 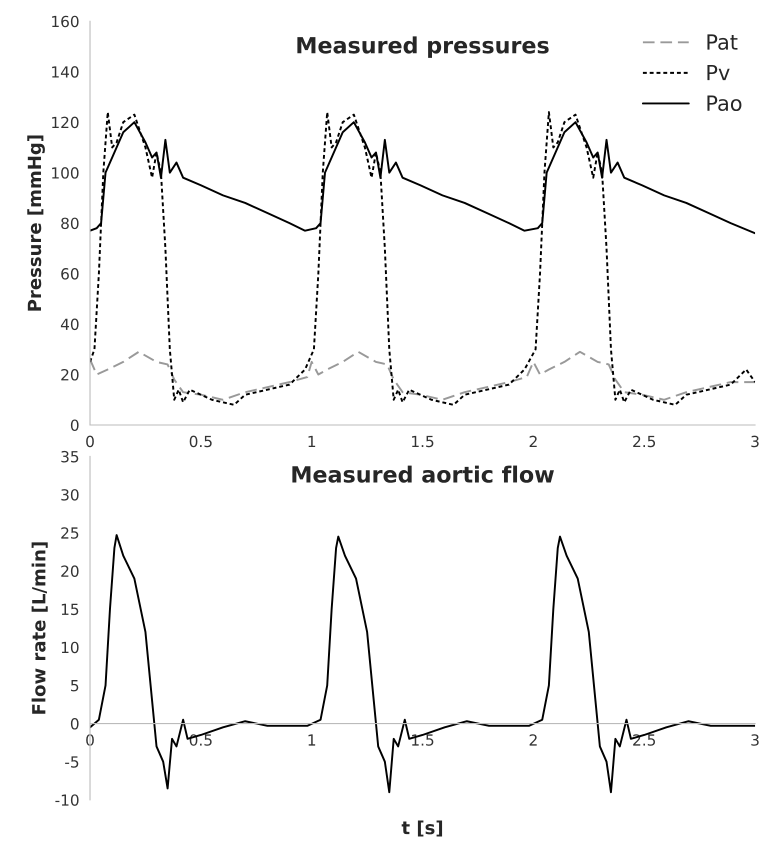 What do you see at coordinates (70, 224) in the screenshot?
I see `y-tick-label: 80` at bounding box center [70, 224].